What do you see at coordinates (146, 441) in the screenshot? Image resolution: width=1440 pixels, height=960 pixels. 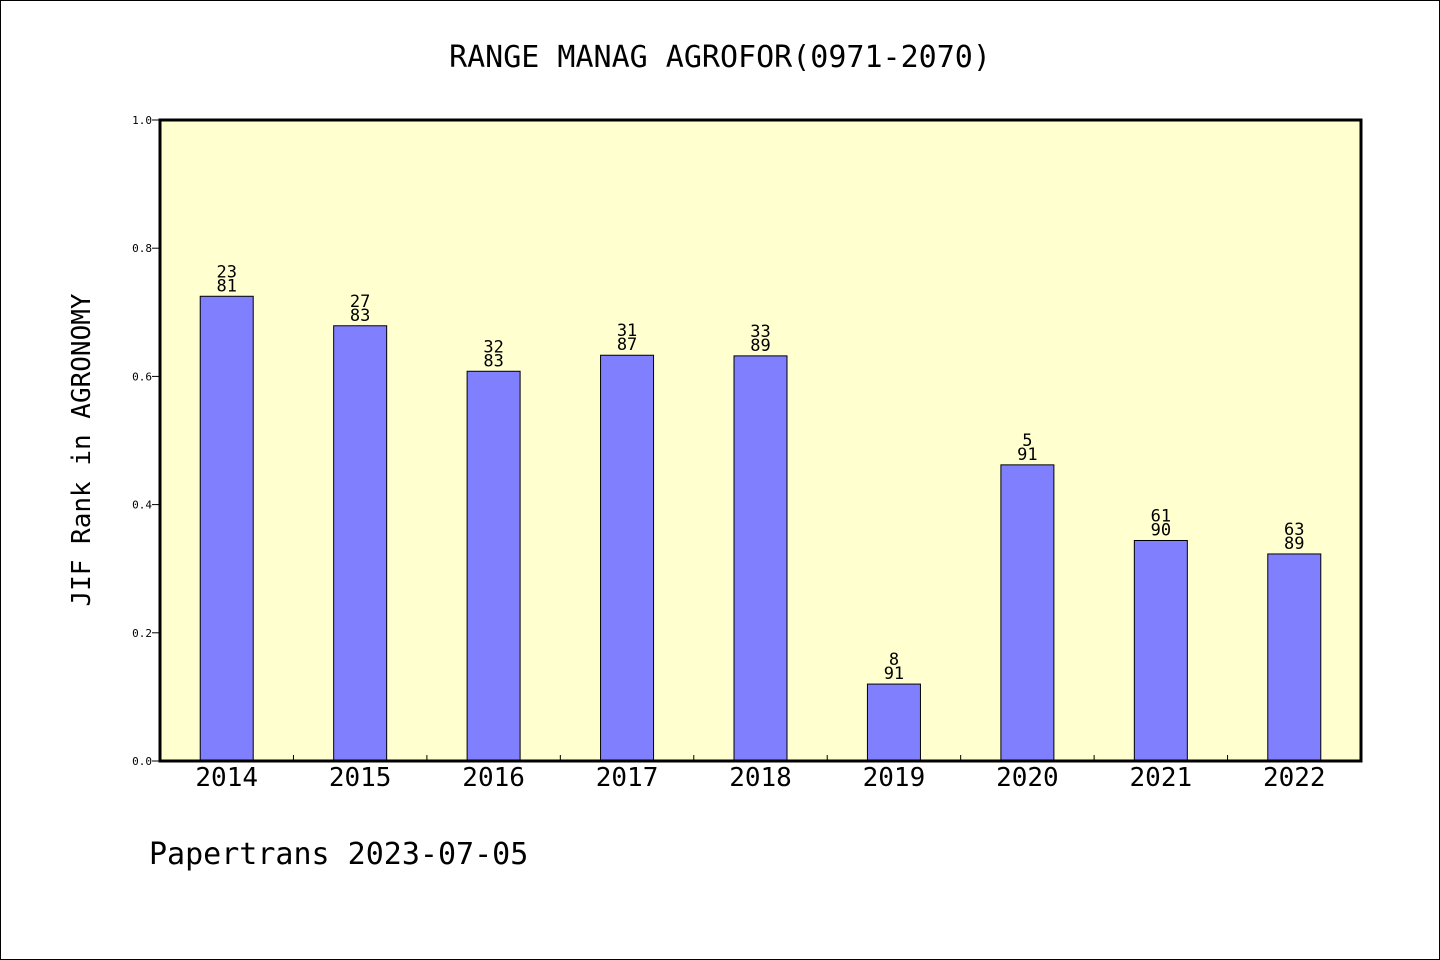 I see `y-axis: 0.0 0.2 0.4 0.6 0.8 1.0` at bounding box center [146, 441].